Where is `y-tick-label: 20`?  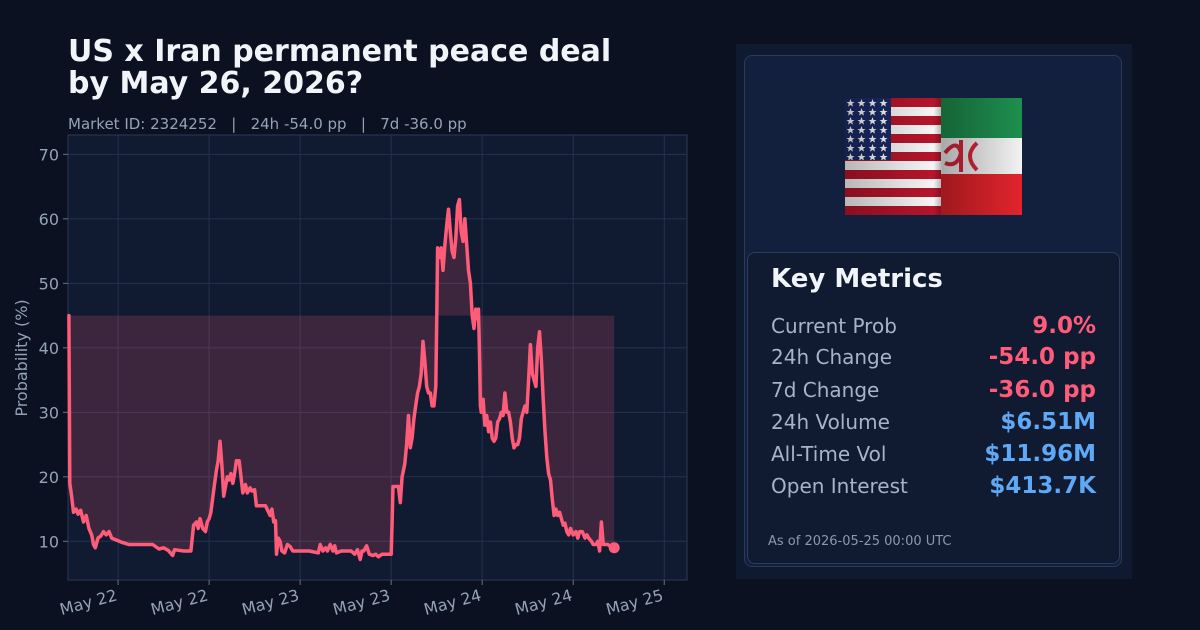
y-tick-label: 20 is located at coordinates (49, 477).